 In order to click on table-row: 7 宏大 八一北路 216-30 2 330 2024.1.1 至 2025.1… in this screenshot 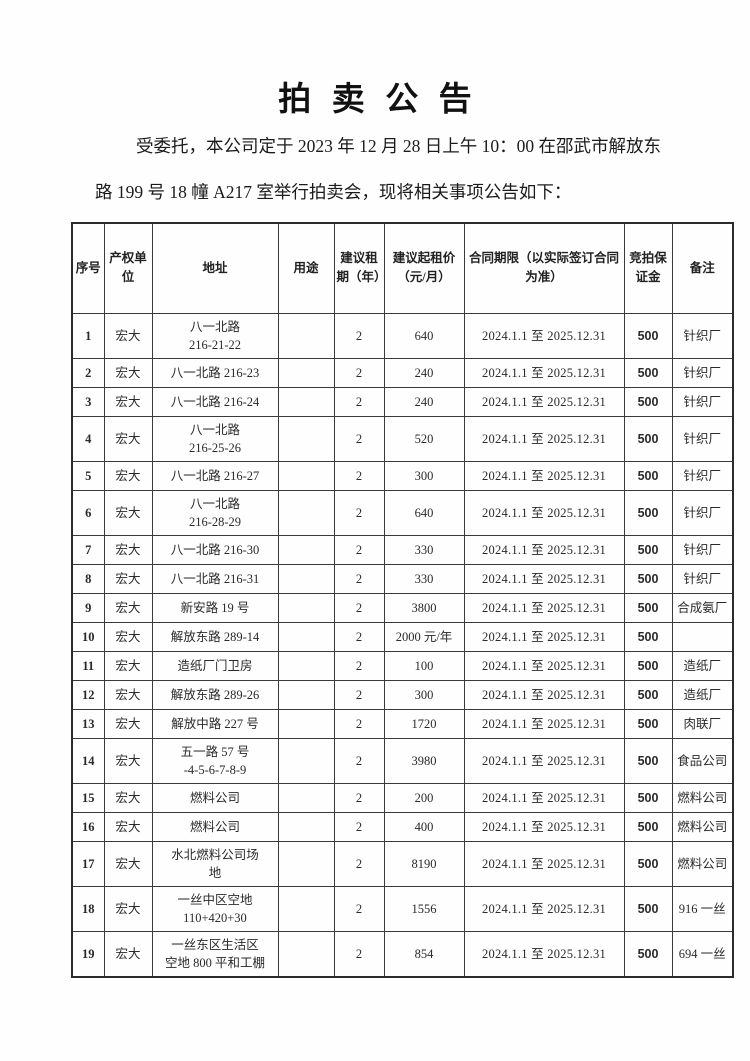, I will do `click(402, 549)`.